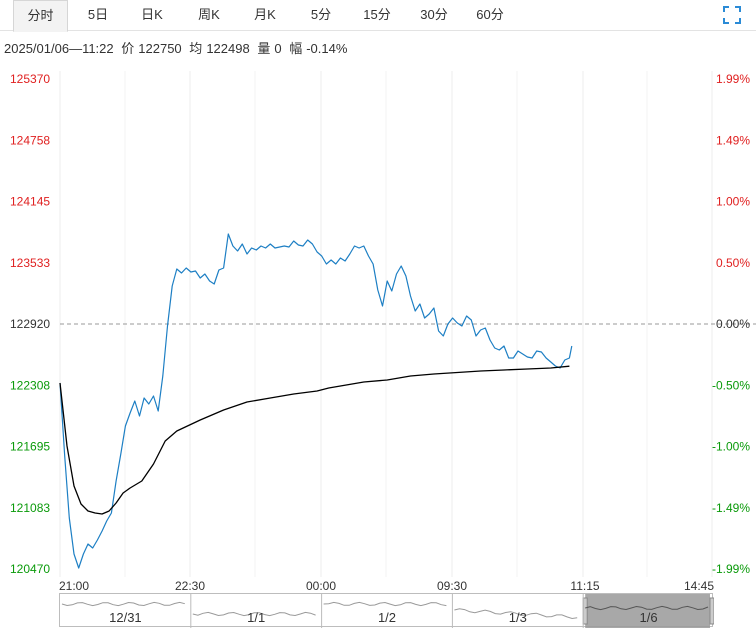 This screenshot has width=756, height=628. I want to click on navigator-handle-left, so click(585, 611).